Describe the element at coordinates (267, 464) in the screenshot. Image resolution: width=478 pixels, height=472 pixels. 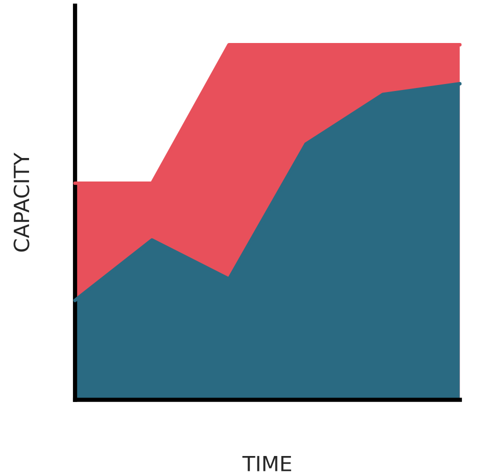
I see `x-axis-title: TIME` at that location.